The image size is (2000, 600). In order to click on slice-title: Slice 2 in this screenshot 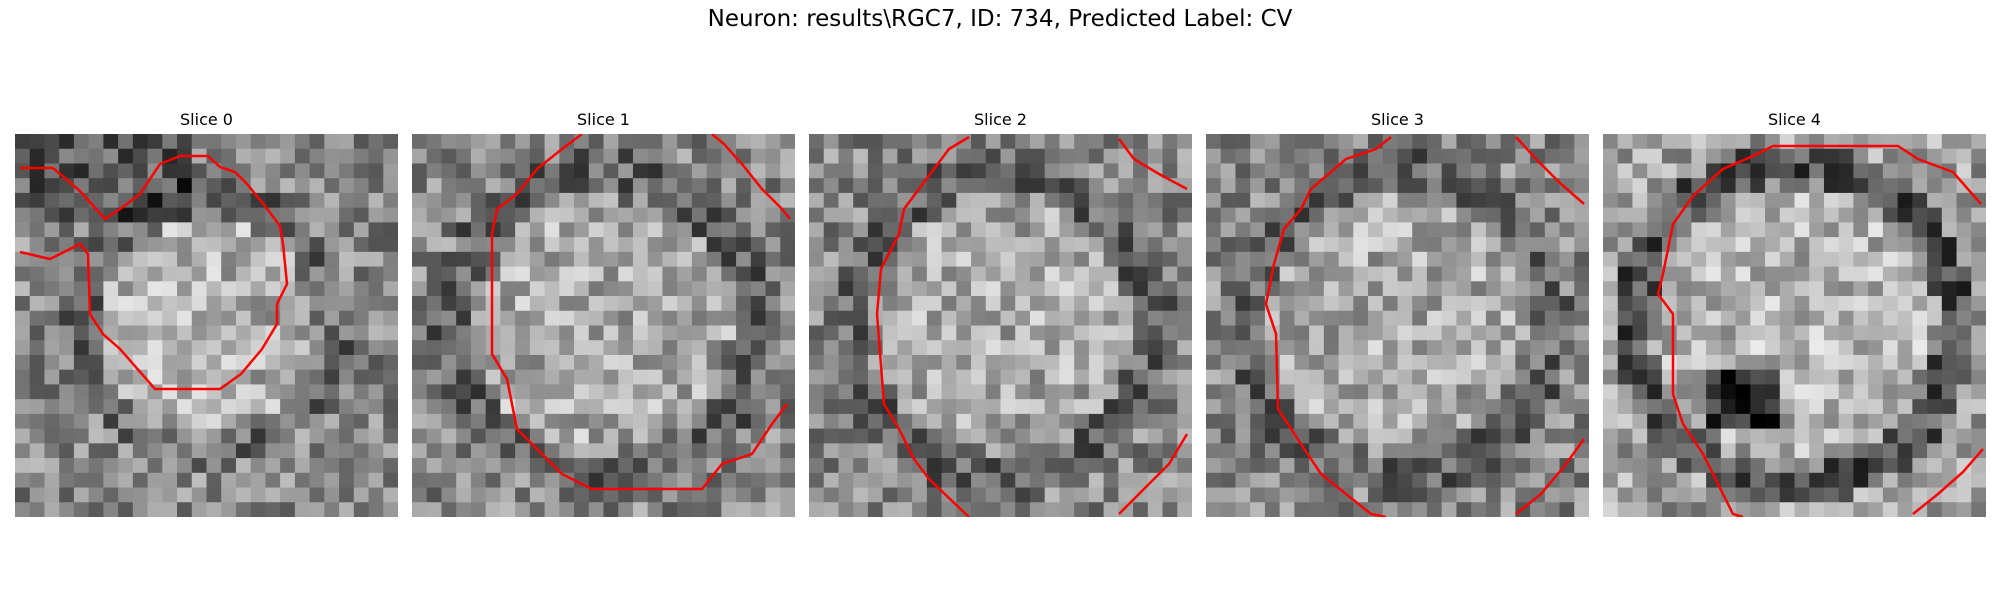, I will do `click(1000, 119)`.